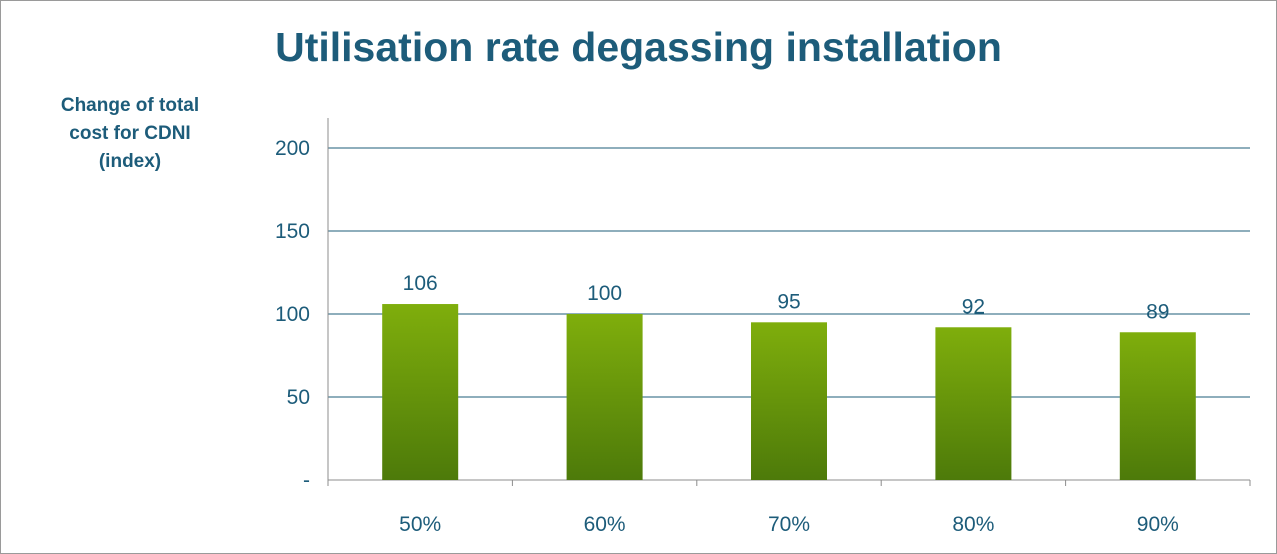 Image resolution: width=1277 pixels, height=554 pixels. I want to click on category-labels: 50% 60% 70% 80% 90%, so click(789, 524).